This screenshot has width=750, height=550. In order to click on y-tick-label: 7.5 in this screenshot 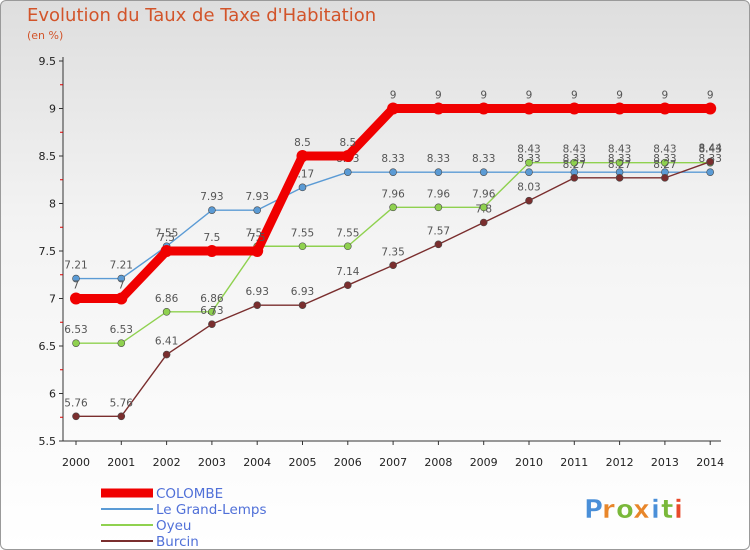, I will do `click(48, 251)`.